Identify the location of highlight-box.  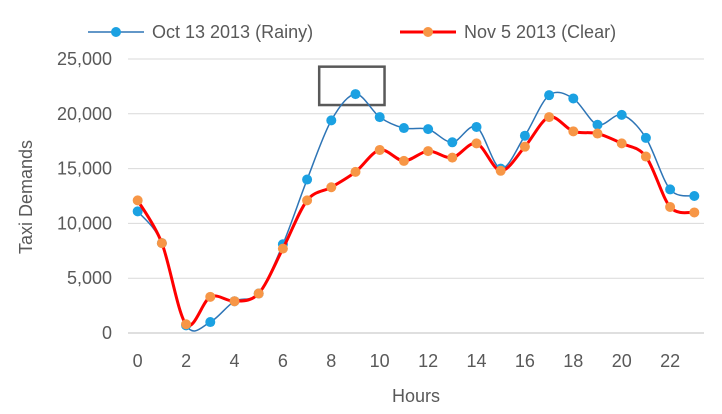
(351, 86).